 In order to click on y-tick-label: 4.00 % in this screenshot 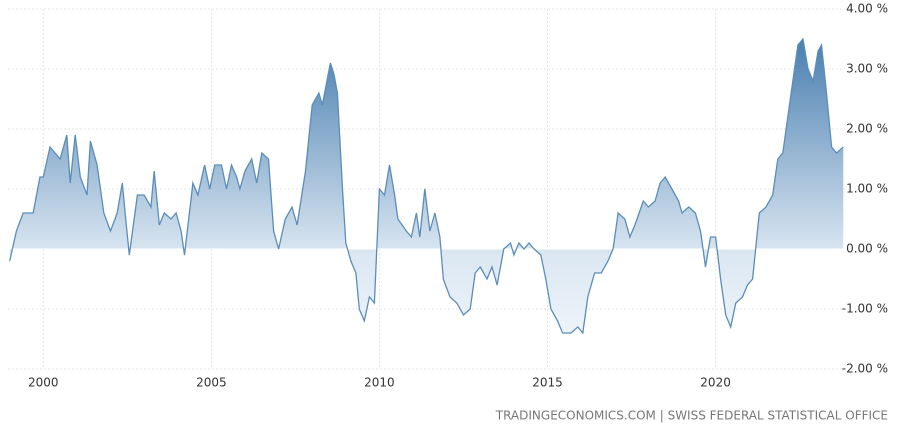, I will do `click(867, 9)`.